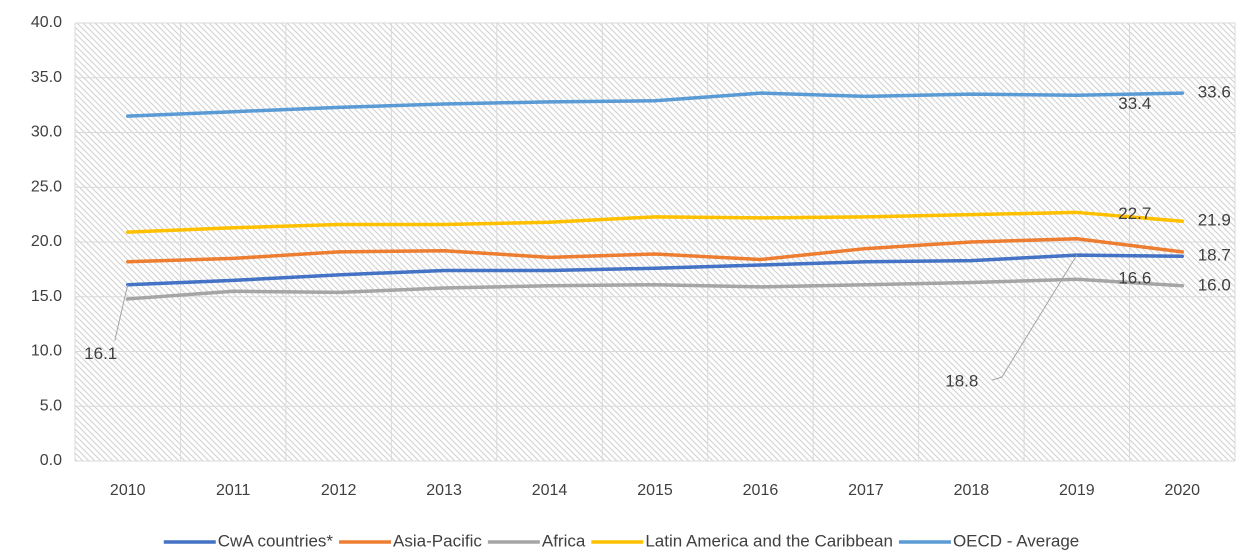  Describe the element at coordinates (1214, 284) in the screenshot. I see `data-label: 16.0` at that location.